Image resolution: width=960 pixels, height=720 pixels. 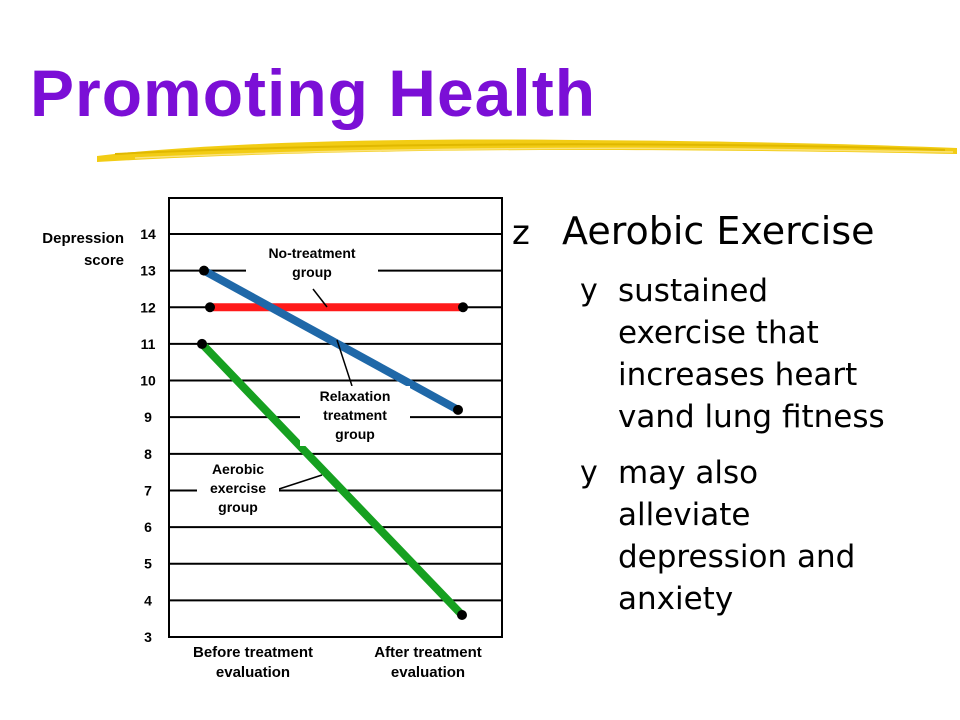 I want to click on title-underline-brushstroke, so click(x=527, y=150).